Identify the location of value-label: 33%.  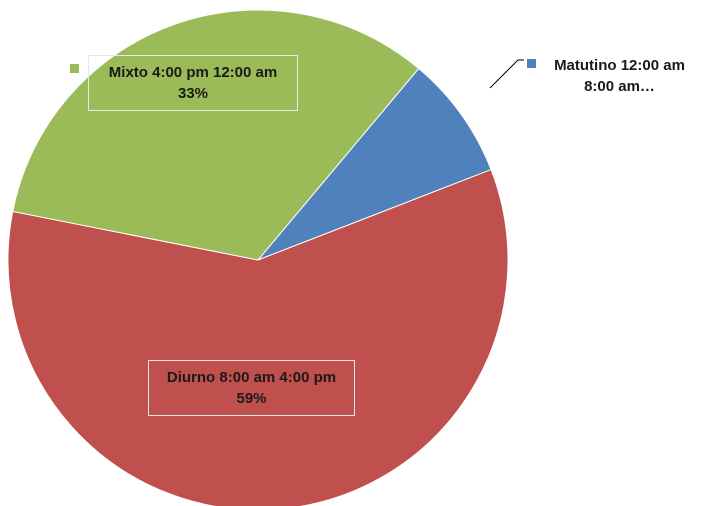
(193, 93).